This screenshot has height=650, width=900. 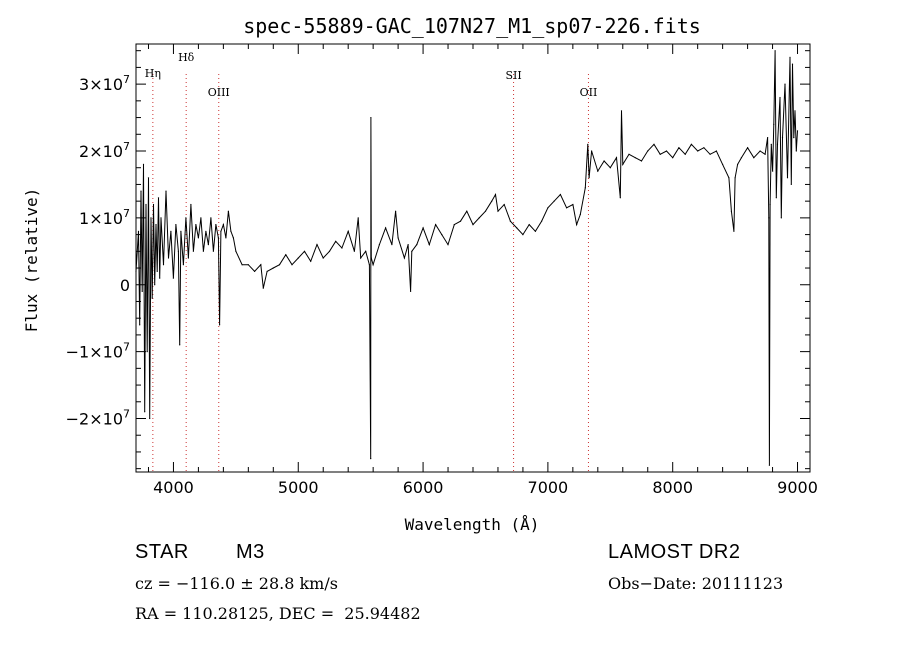 I want to click on y-tick-label: 0, so click(x=125, y=285).